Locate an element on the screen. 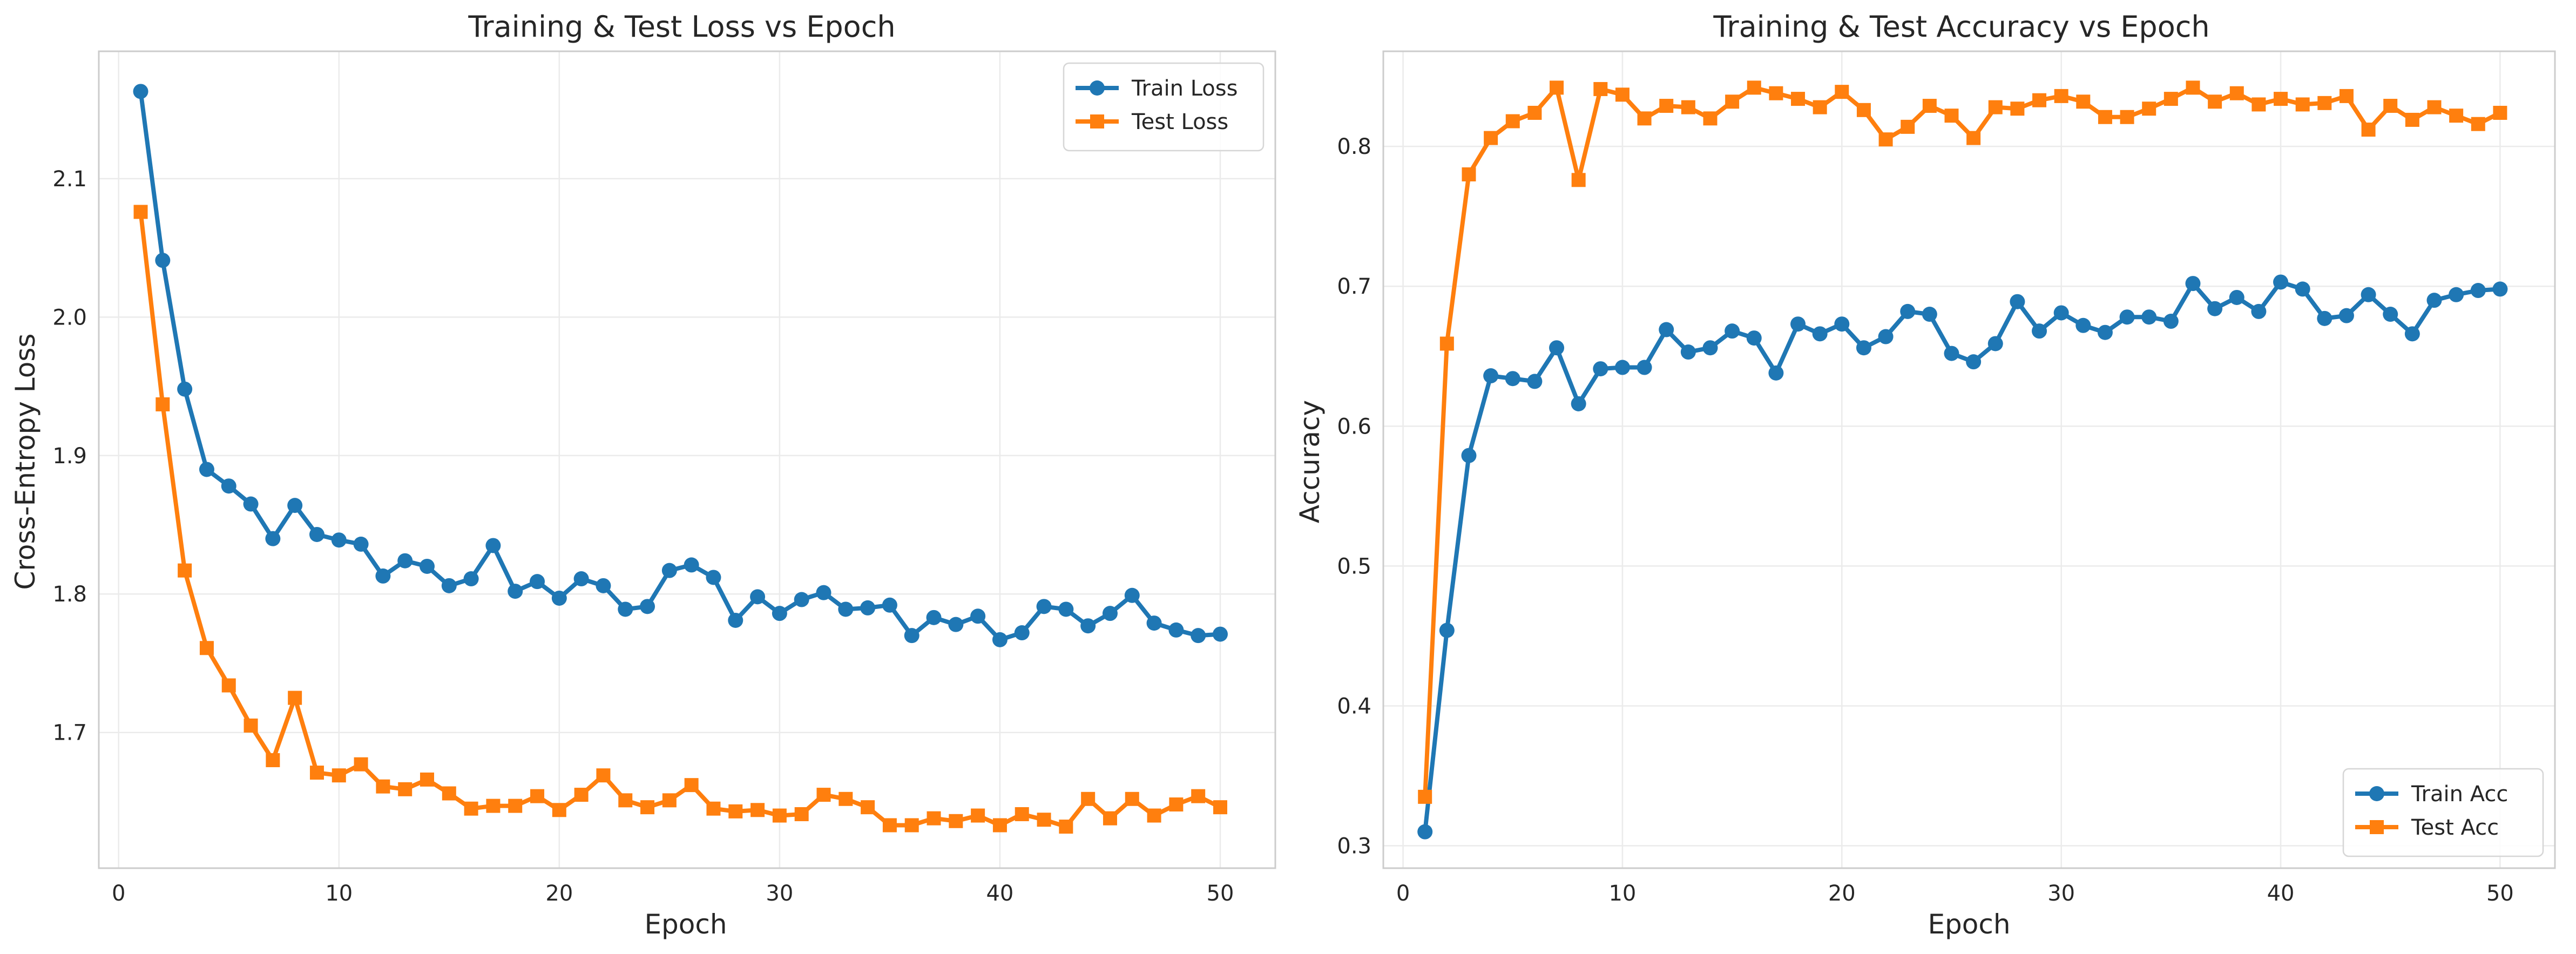  legend-box is located at coordinates (2443, 812).